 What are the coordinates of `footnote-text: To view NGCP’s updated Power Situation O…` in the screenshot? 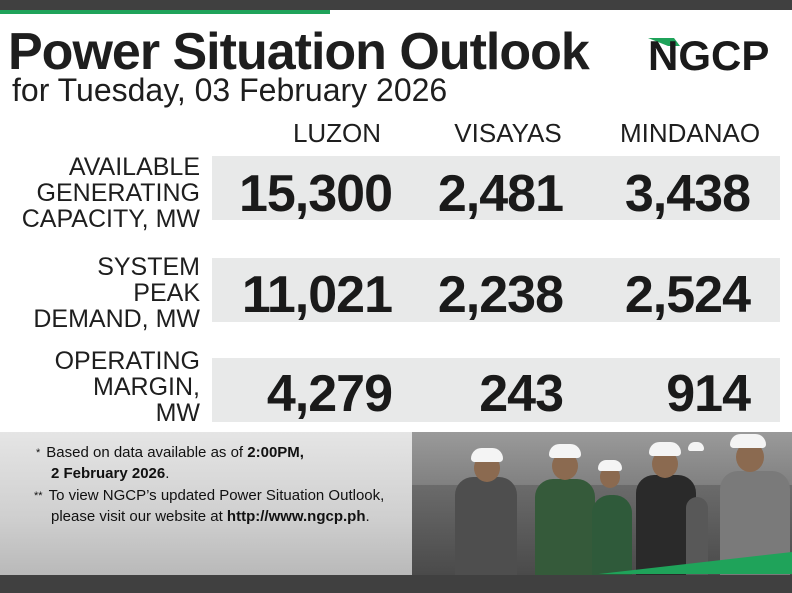 It's located at (216, 495).